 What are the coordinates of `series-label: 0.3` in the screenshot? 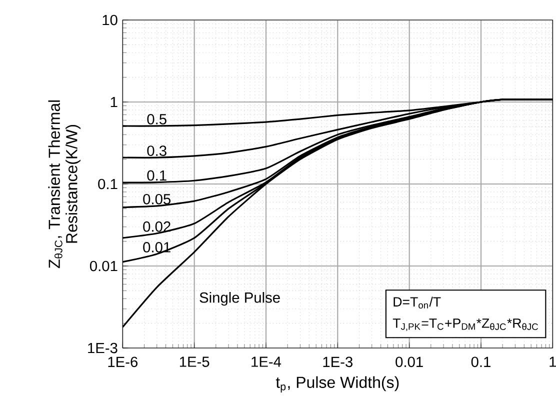 It's located at (156, 151).